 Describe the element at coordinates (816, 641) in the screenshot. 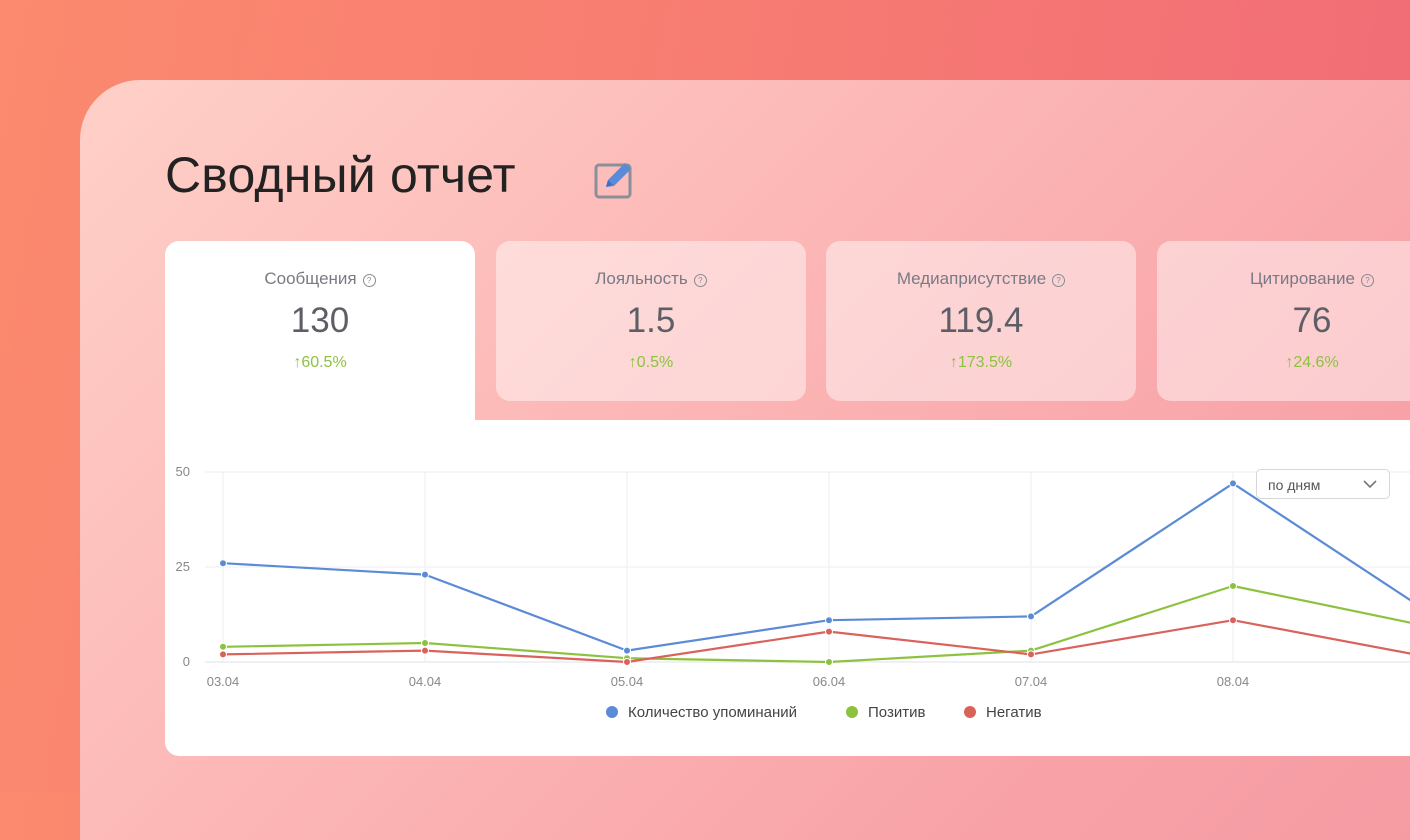

I see `series-line` at that location.